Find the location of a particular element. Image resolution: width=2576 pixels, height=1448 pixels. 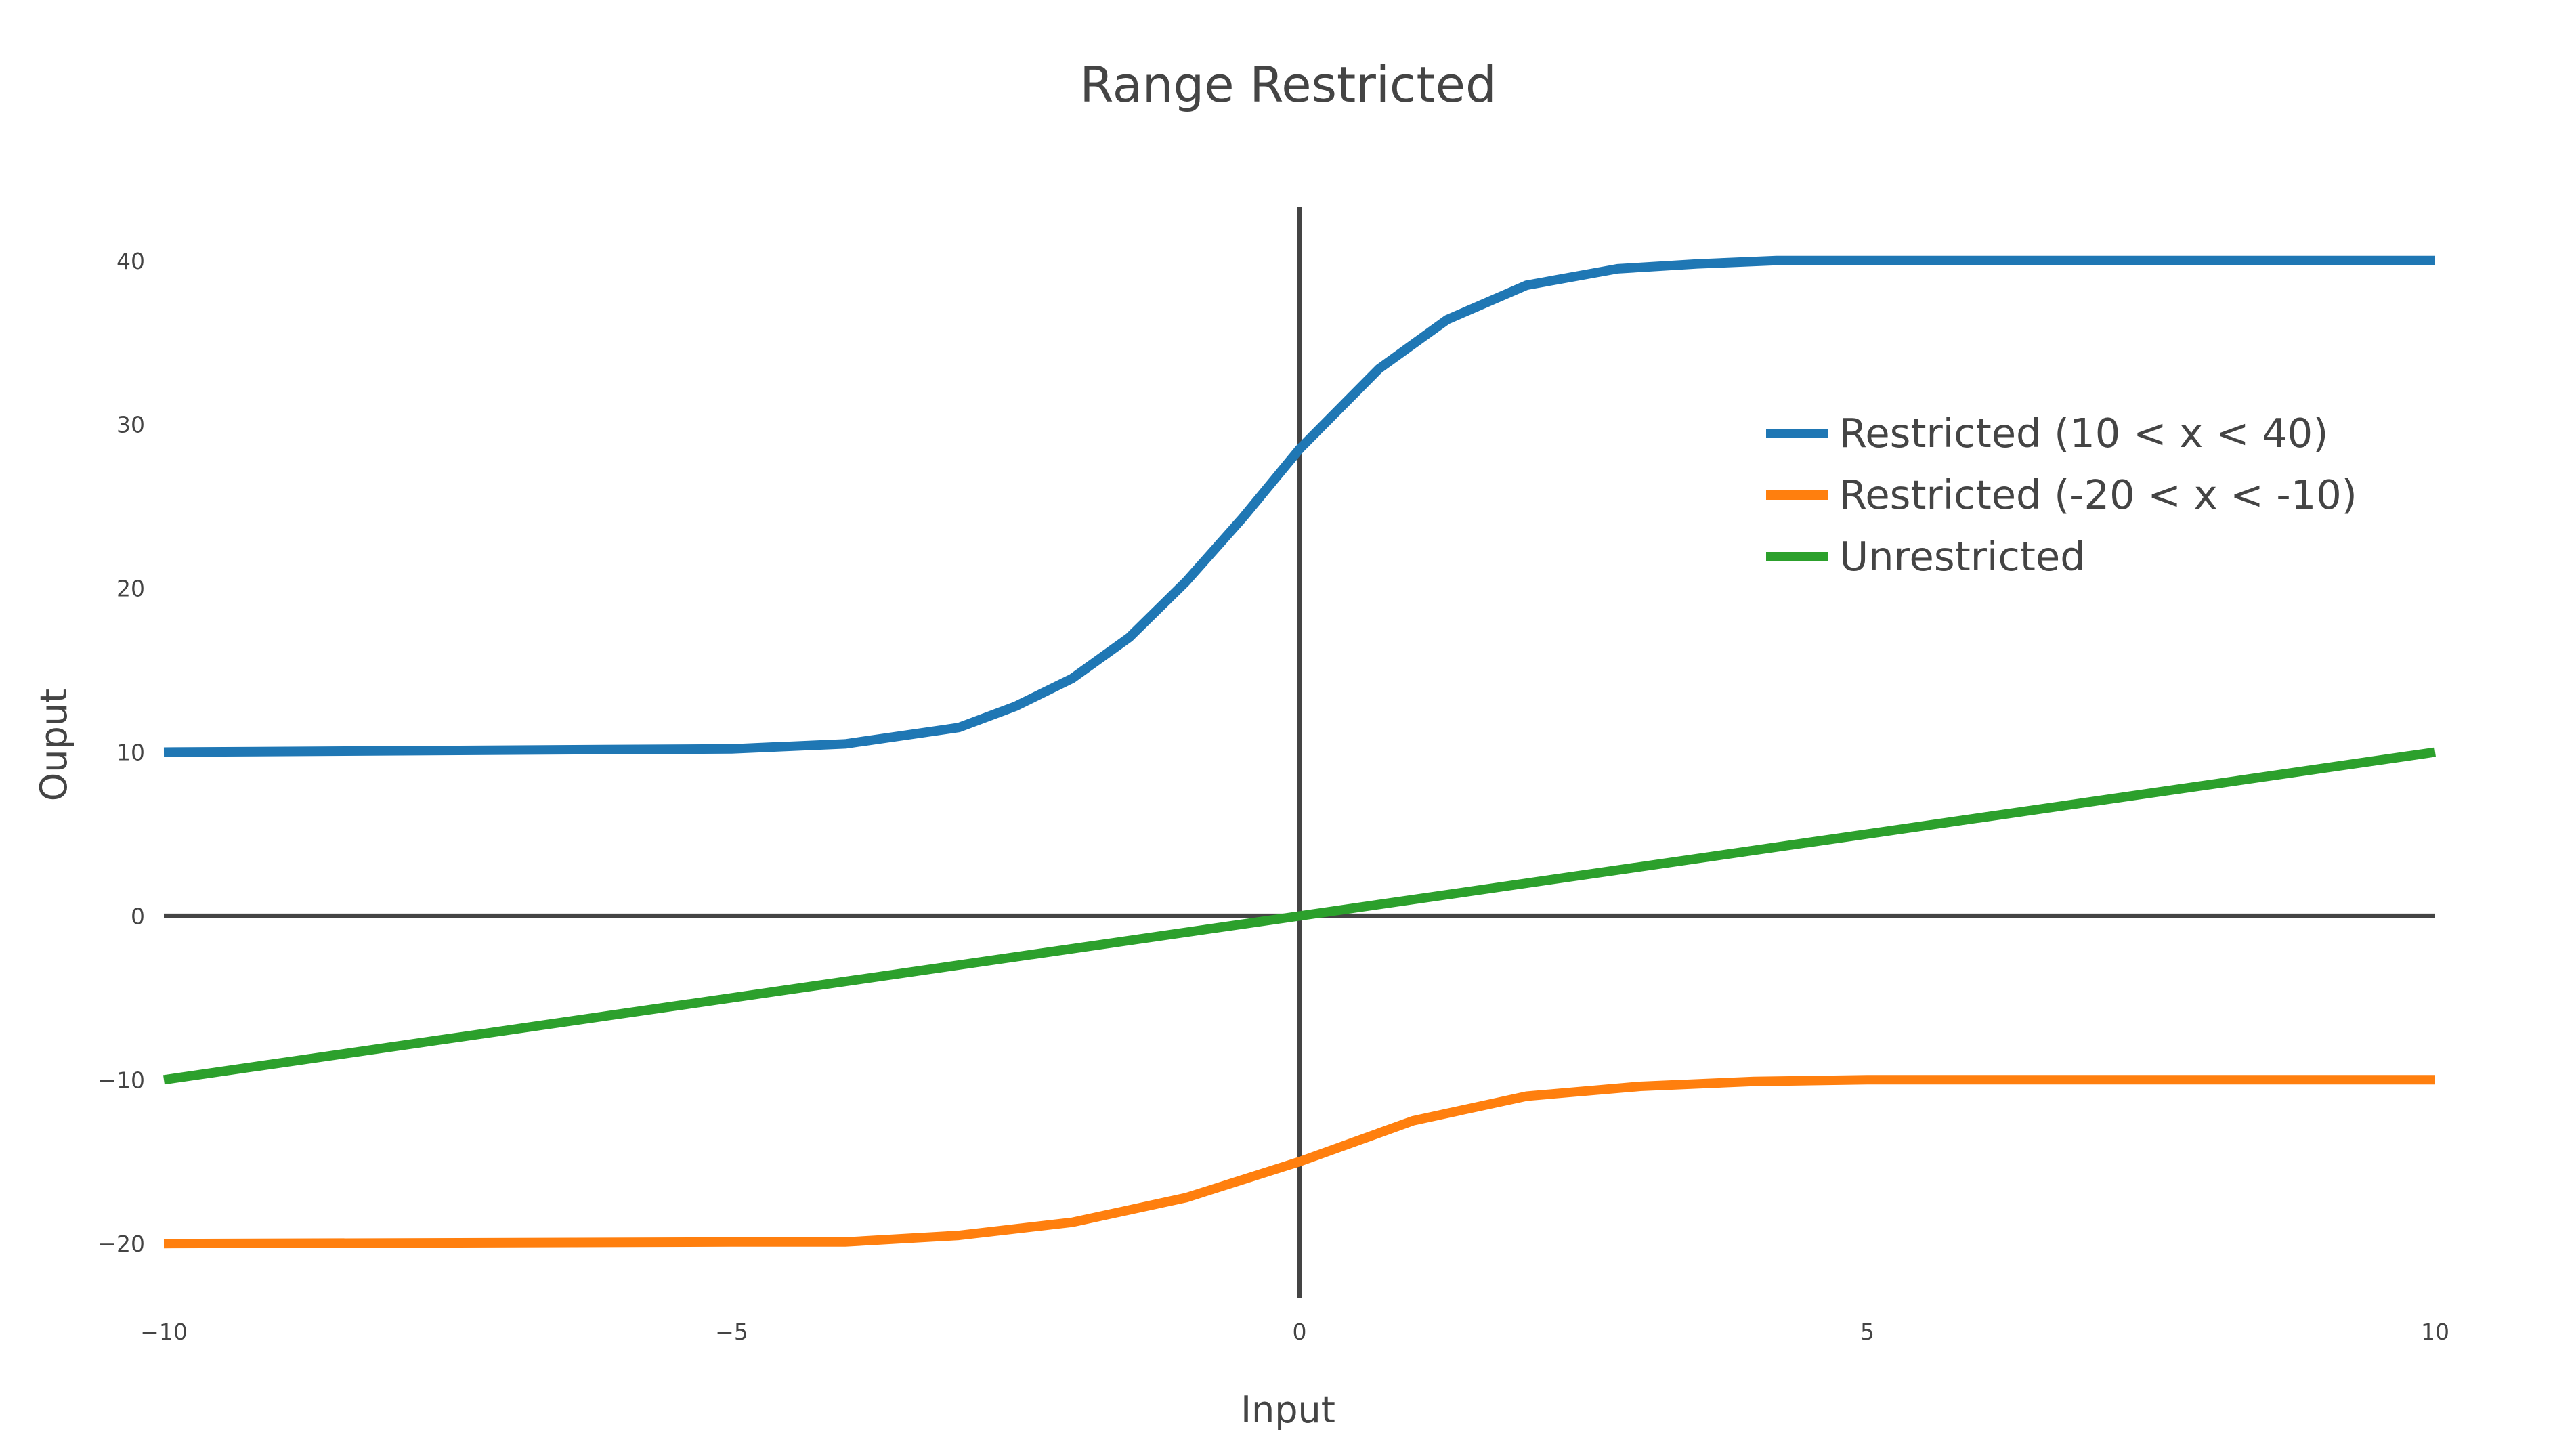

y-tick-label: 30 is located at coordinates (130, 425).